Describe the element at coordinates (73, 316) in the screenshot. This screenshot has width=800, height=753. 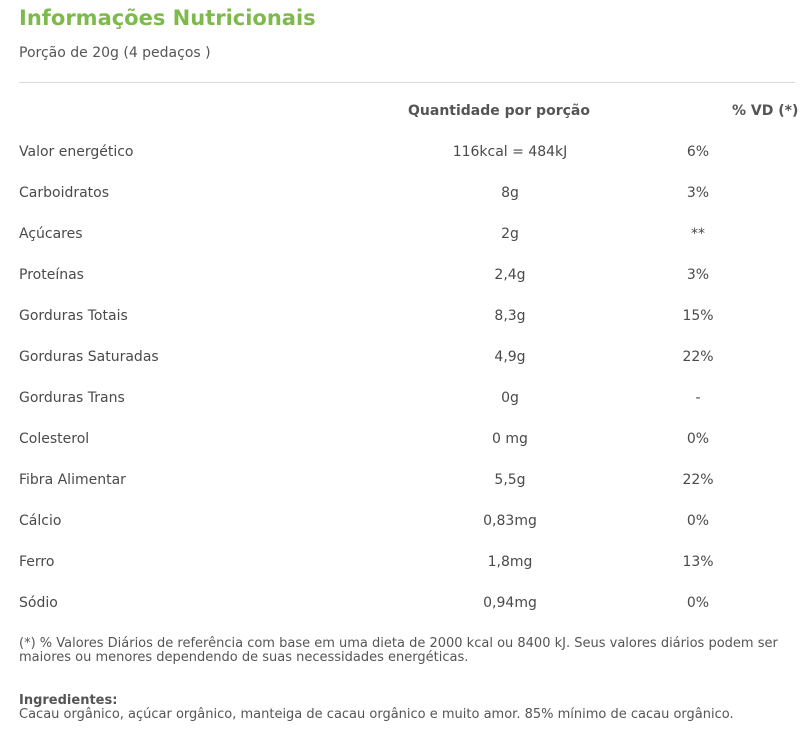
I see `nutrient-name: Gorduras Totais` at that location.